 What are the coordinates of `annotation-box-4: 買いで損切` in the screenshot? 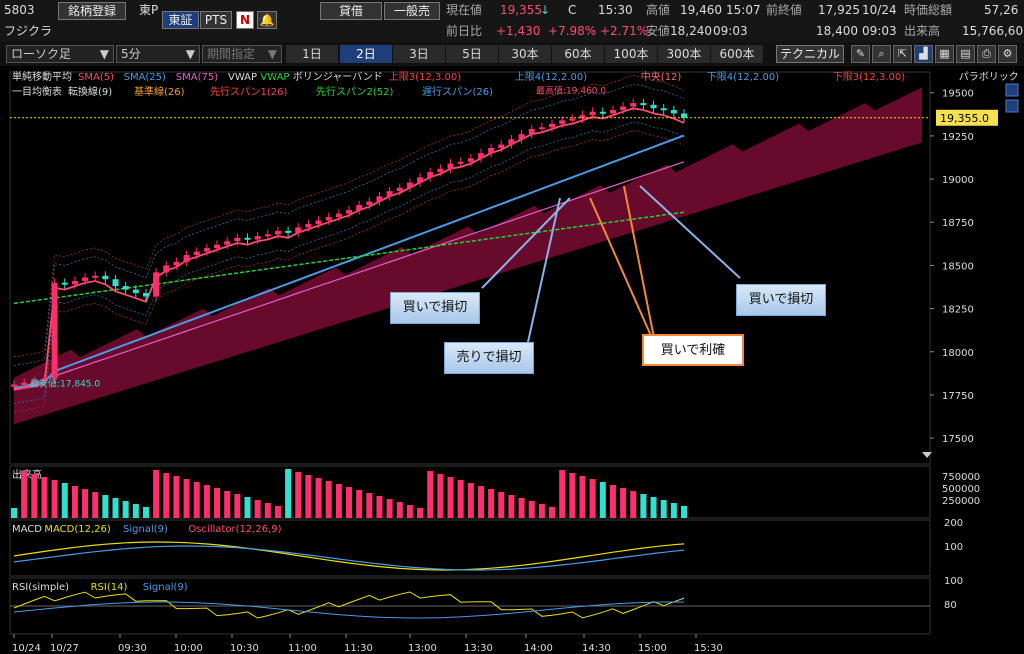 It's located at (781, 300).